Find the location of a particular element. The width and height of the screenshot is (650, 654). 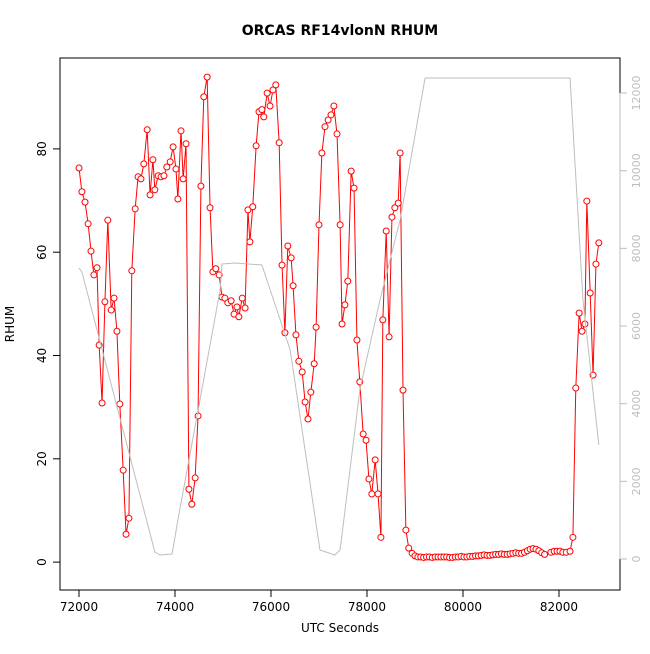

chart-title: ORCAS RF14vlonN RHUM is located at coordinates (340, 31).